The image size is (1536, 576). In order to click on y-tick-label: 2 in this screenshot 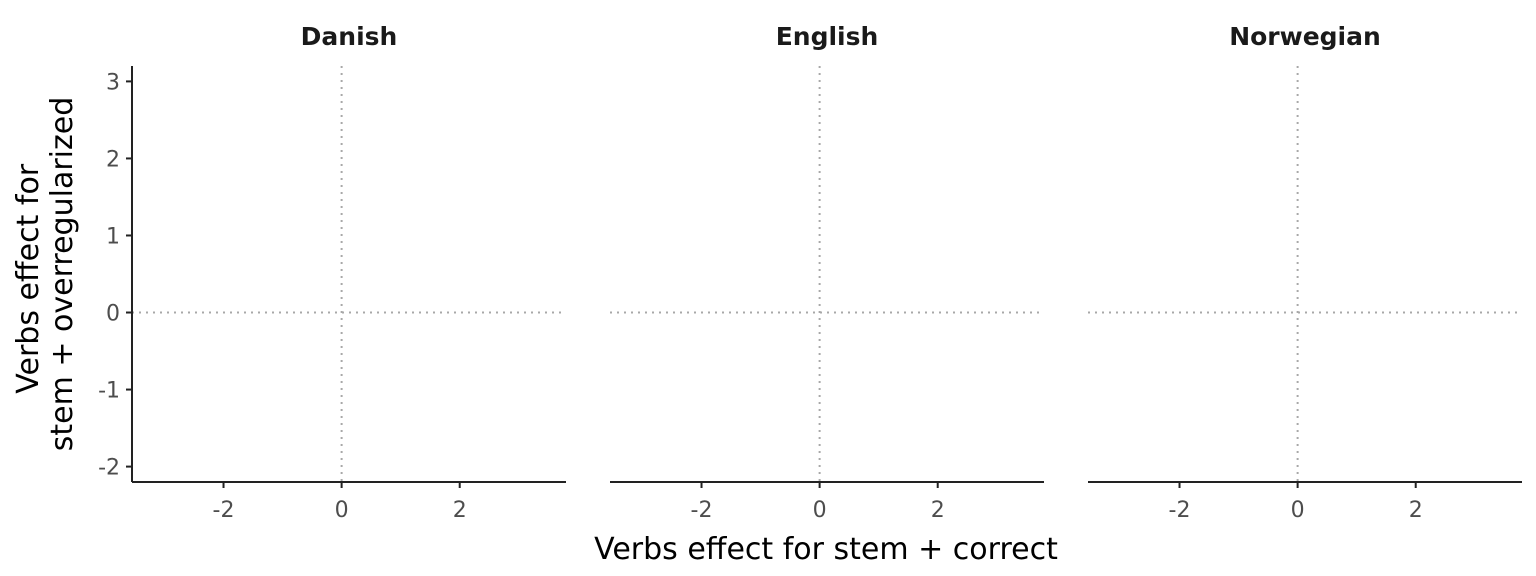, I will do `click(113, 159)`.